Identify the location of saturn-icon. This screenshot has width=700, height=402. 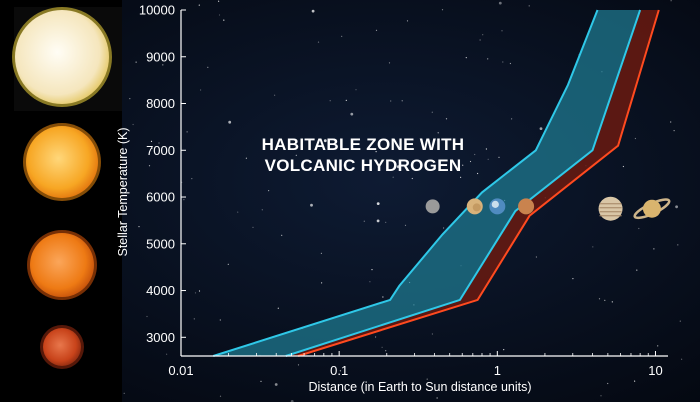
(652, 209).